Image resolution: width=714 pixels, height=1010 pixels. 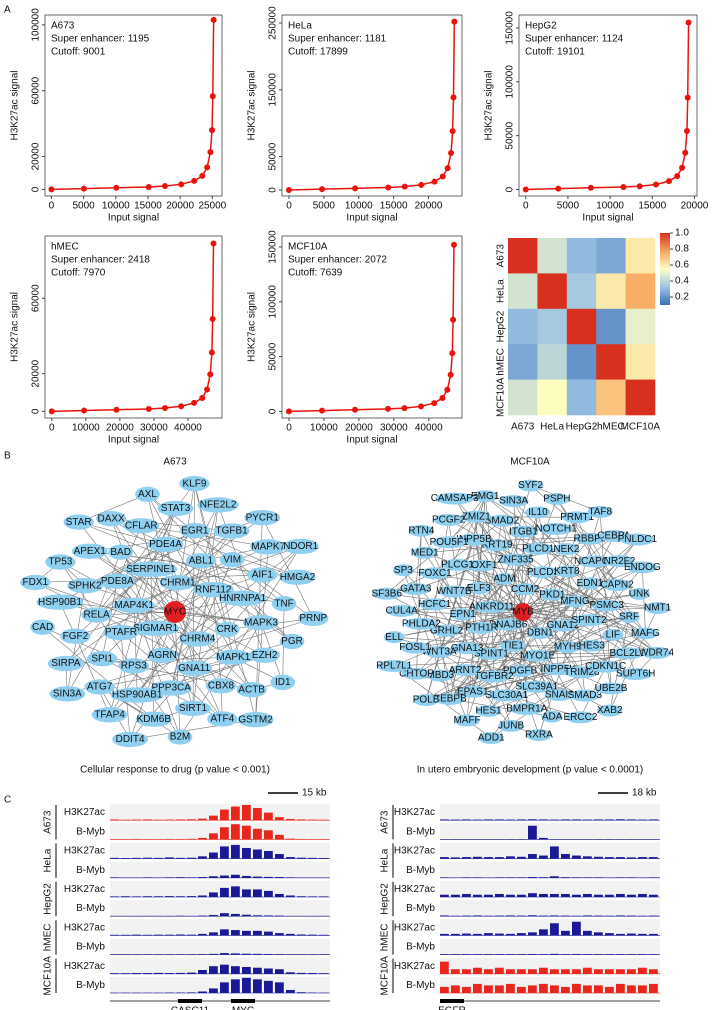 I want to click on node-label: RNF112, so click(x=213, y=589).